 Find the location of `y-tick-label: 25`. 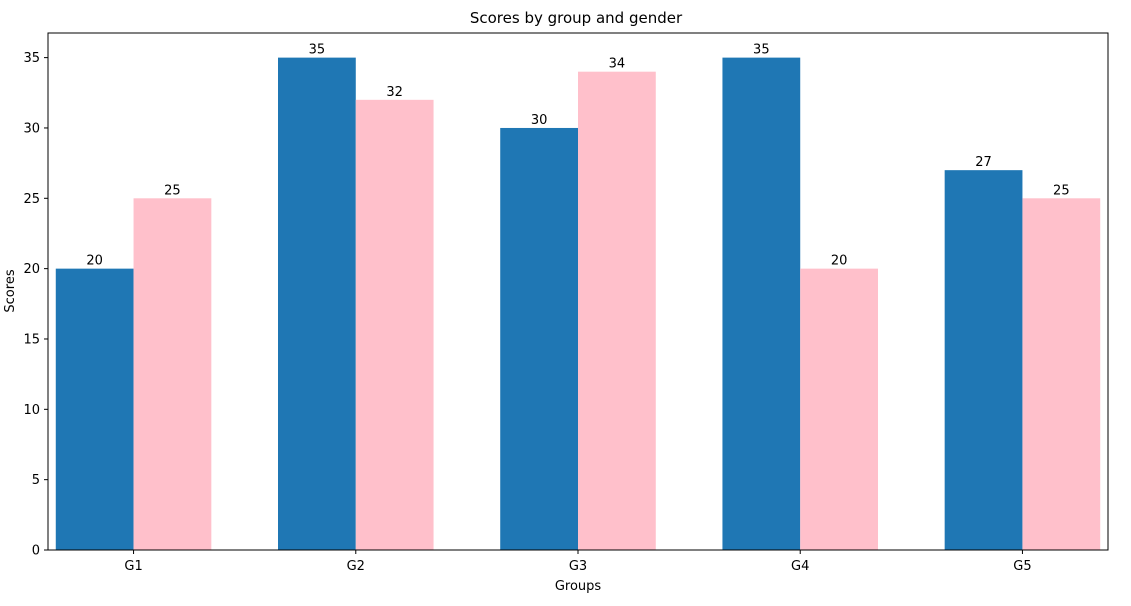

y-tick-label: 25 is located at coordinates (31, 199).